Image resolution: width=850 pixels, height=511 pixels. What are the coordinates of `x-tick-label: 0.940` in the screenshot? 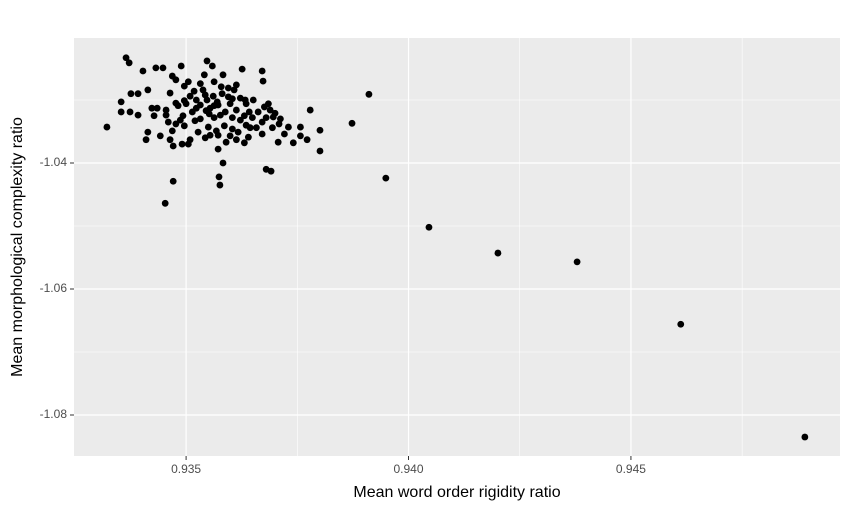 It's located at (408, 469).